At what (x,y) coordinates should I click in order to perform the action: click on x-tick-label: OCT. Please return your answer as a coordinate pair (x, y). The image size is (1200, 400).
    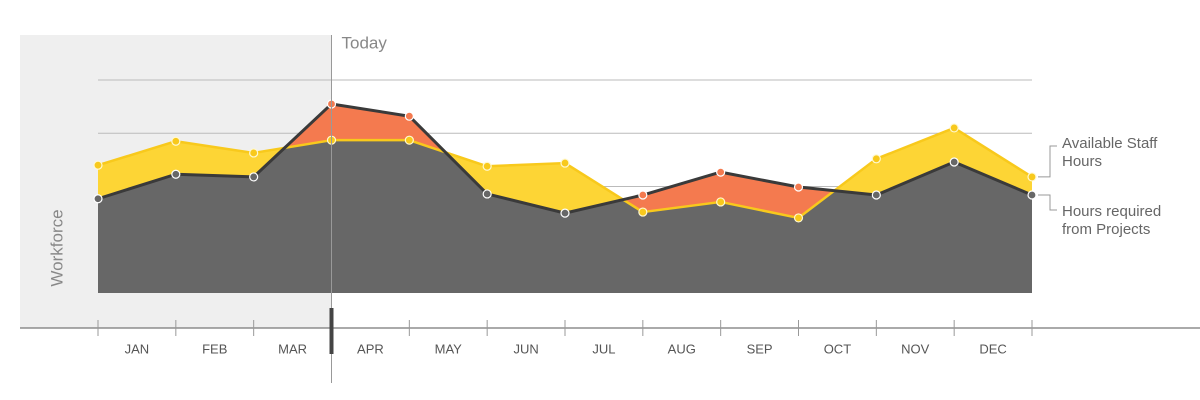
    Looking at the image, I should click on (838, 348).